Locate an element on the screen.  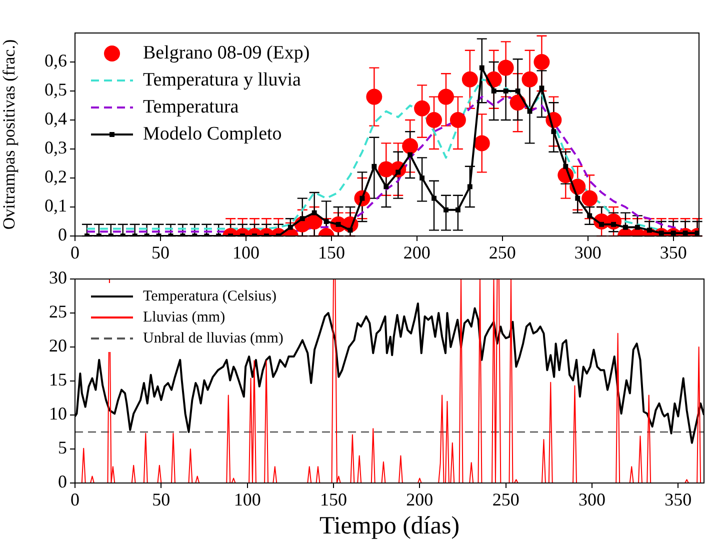
y-tick-label: 0,5 is located at coordinates (55, 90).